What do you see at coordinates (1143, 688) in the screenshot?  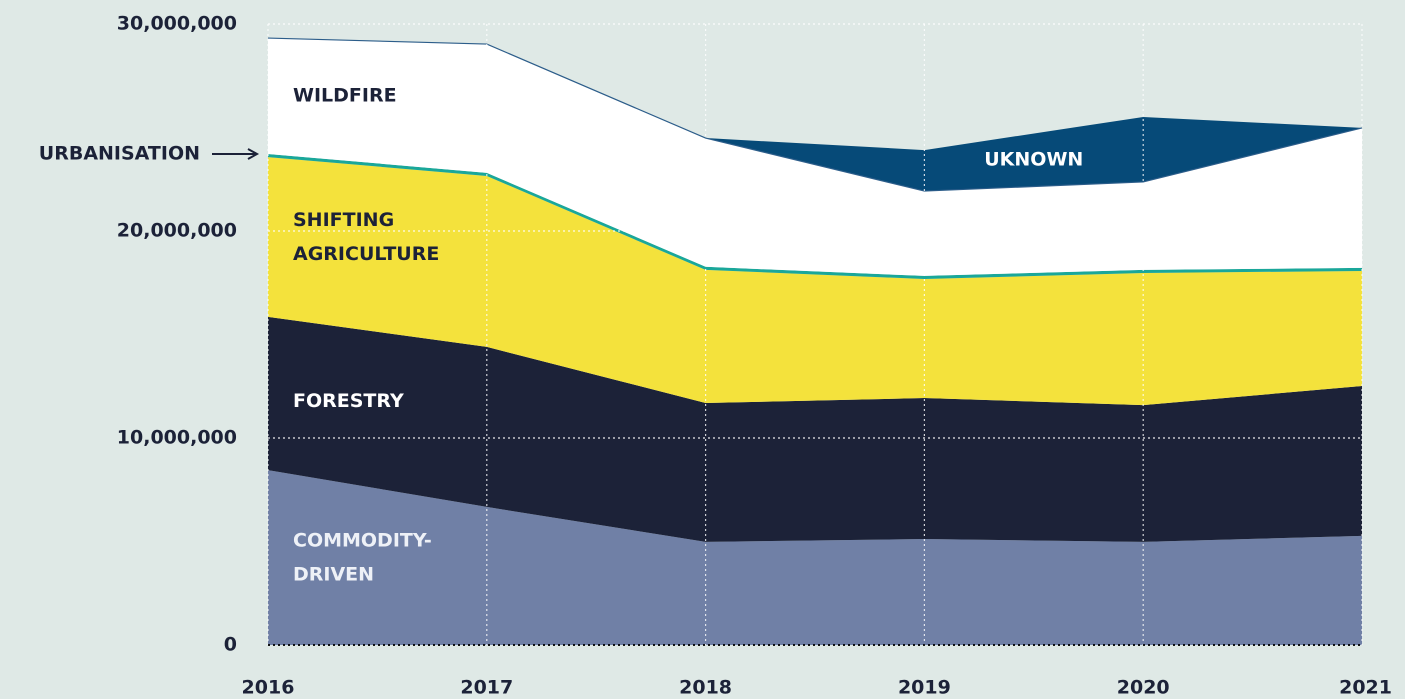 I see `x-tick-label: 2020` at bounding box center [1143, 688].